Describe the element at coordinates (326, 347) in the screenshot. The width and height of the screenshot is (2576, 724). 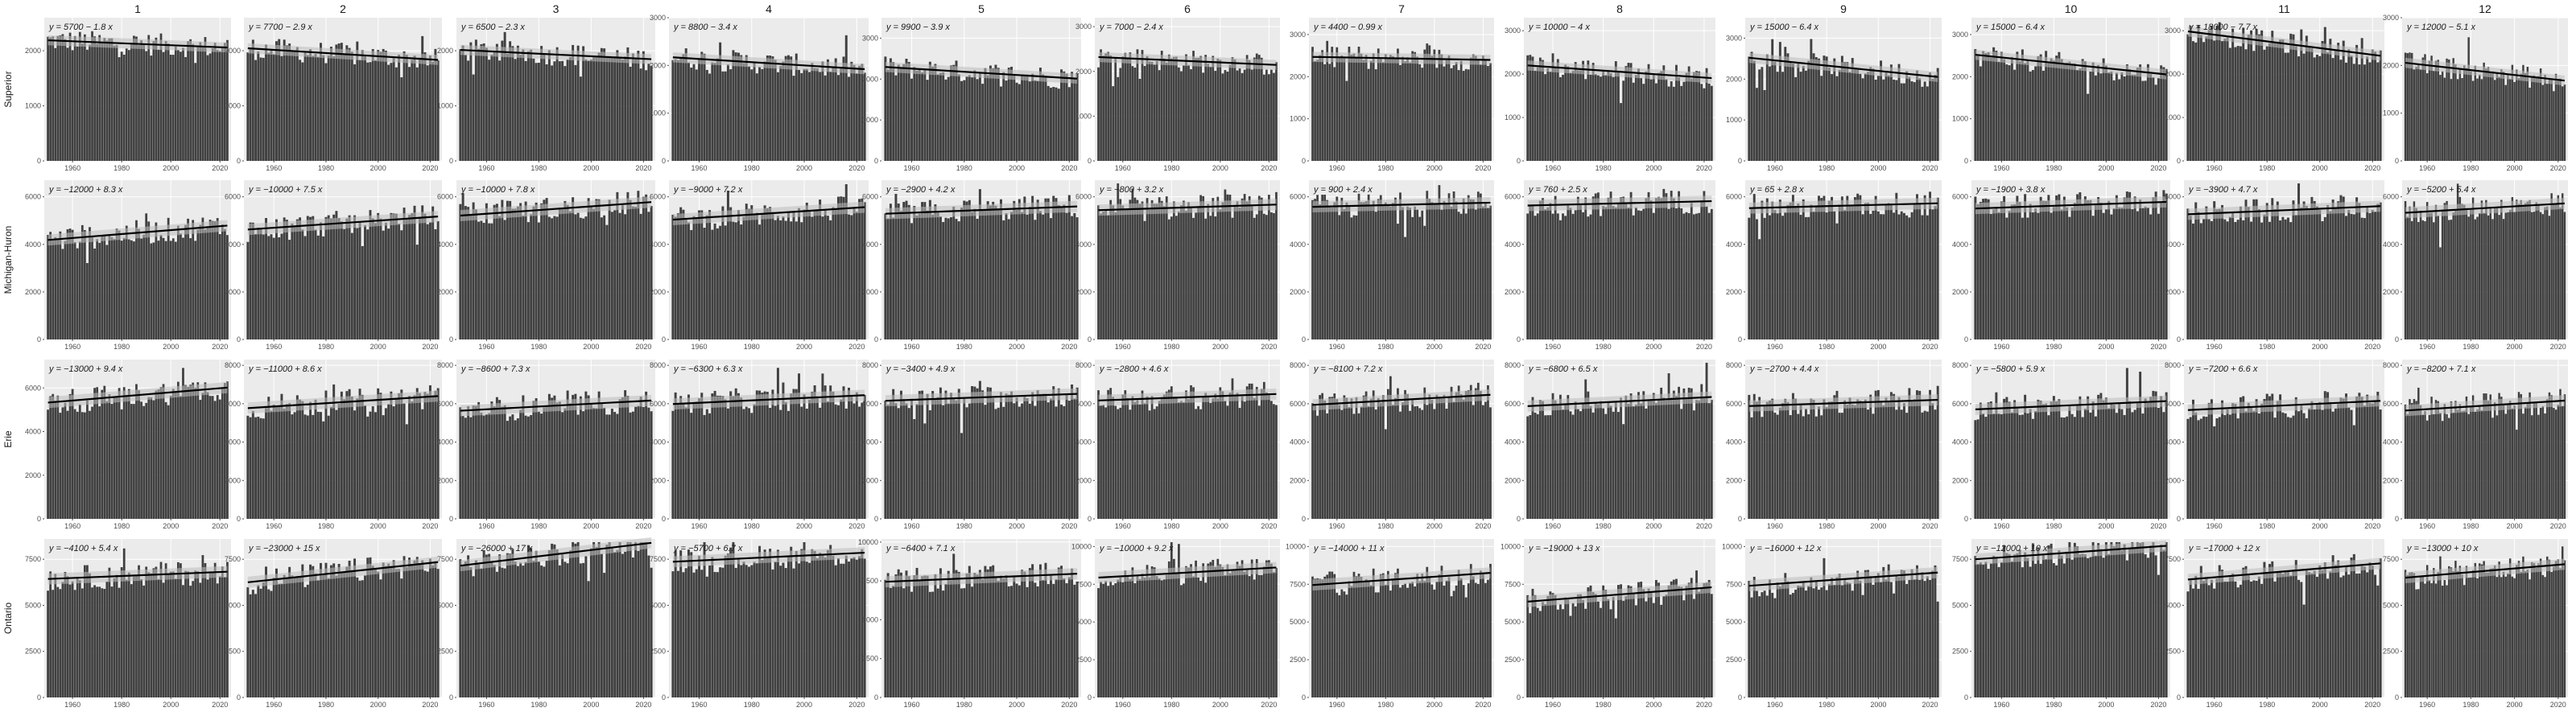
I see `x-tick-label: 1980` at that location.